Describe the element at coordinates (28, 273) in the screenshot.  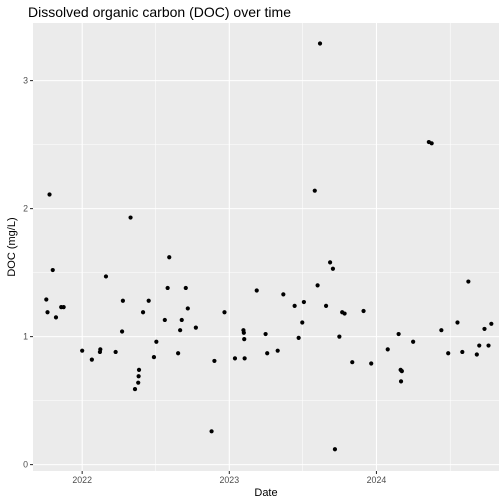
I see `y-axis: 0 1 2 3` at that location.